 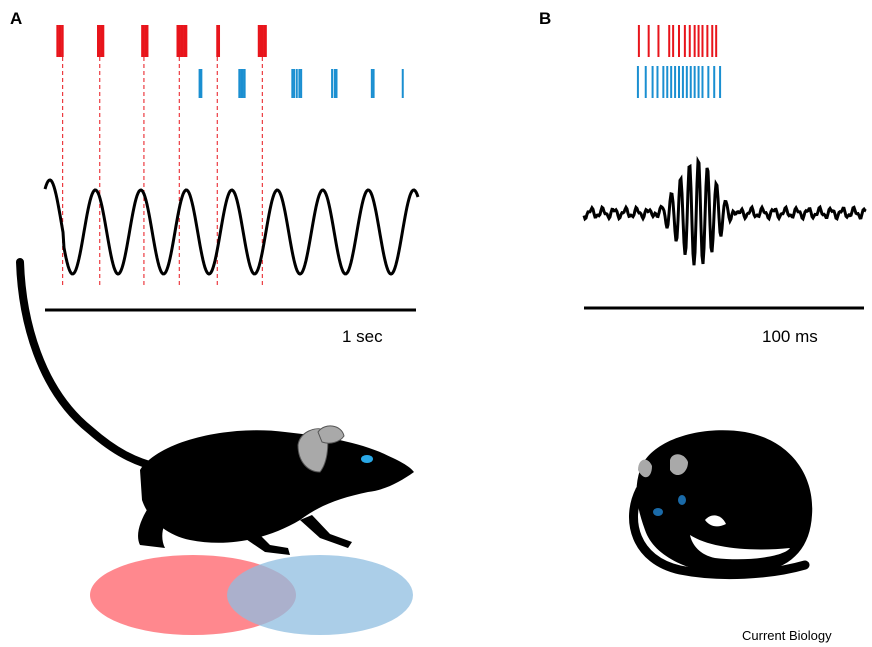 I want to click on panel-a-theta-trace, so click(x=231, y=227).